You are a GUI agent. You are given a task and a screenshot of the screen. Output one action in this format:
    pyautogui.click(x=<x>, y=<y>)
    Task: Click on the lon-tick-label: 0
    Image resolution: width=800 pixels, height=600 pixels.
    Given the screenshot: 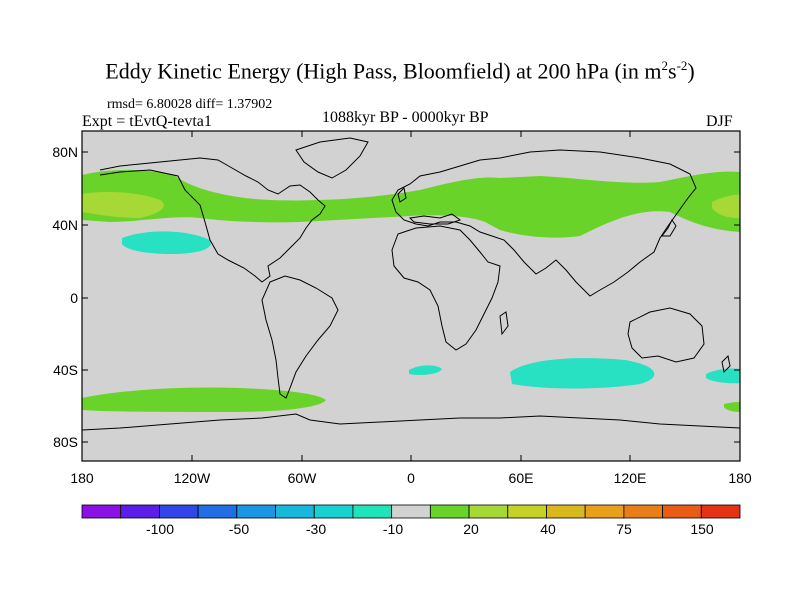 What is the action you would take?
    pyautogui.click(x=411, y=478)
    